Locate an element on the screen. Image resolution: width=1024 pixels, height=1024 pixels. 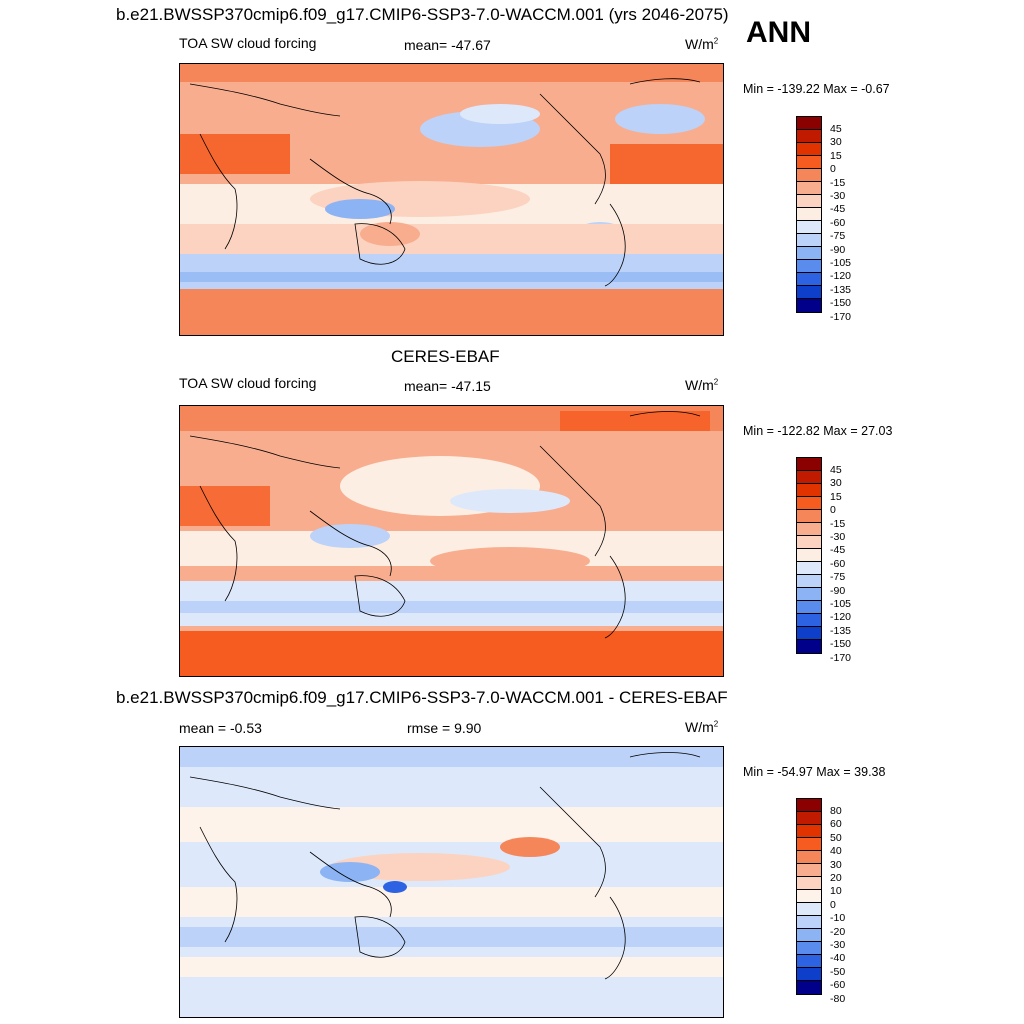
panel3-colorbar is located at coordinates (809, 896).